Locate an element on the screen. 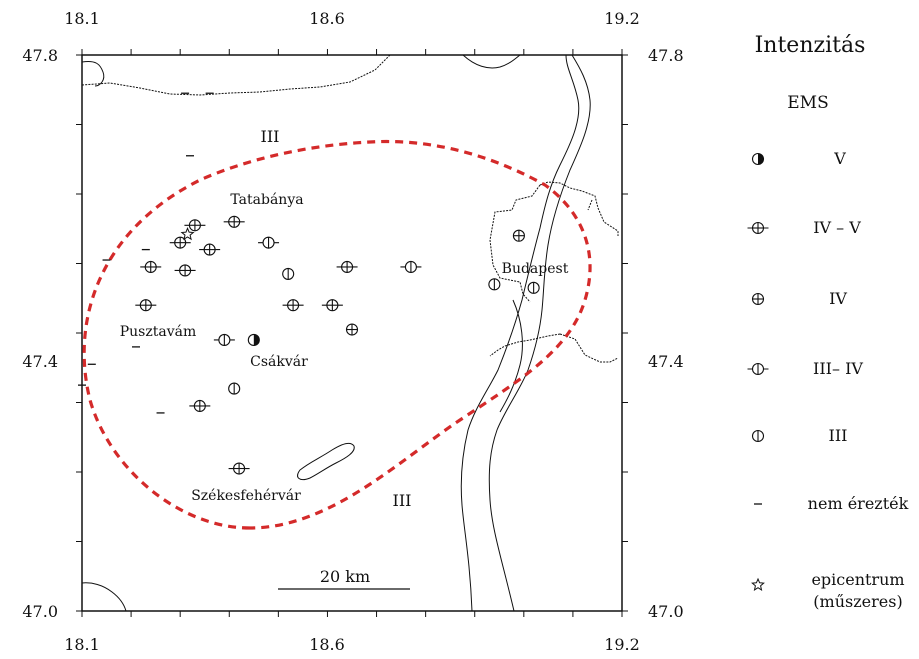 The height and width of the screenshot is (659, 919). legend-symbols is located at coordinates (758, 371).